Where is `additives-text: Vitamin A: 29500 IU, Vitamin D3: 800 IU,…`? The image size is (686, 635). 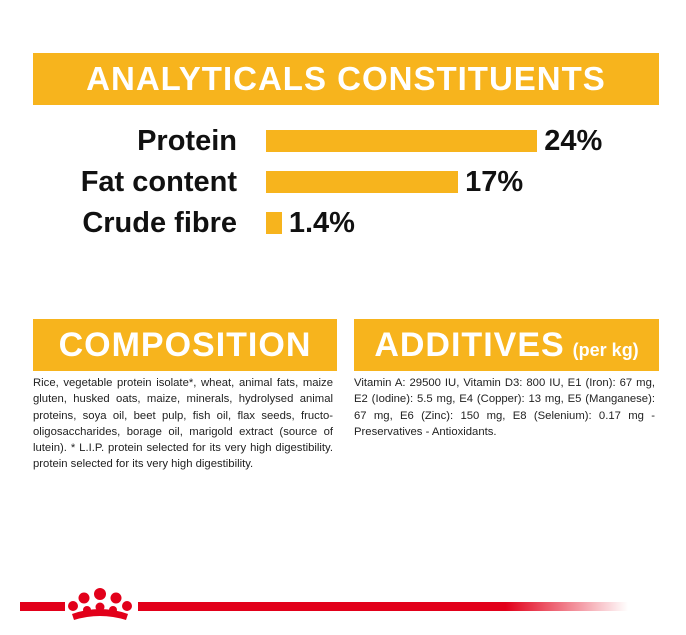 additives-text: Vitamin A: 29500 IU, Vitamin D3: 800 IU,… is located at coordinates (504, 407).